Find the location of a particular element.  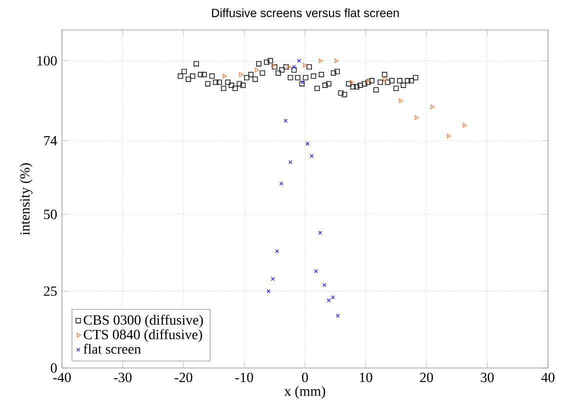

x-tick-label: 40 is located at coordinates (547, 377).